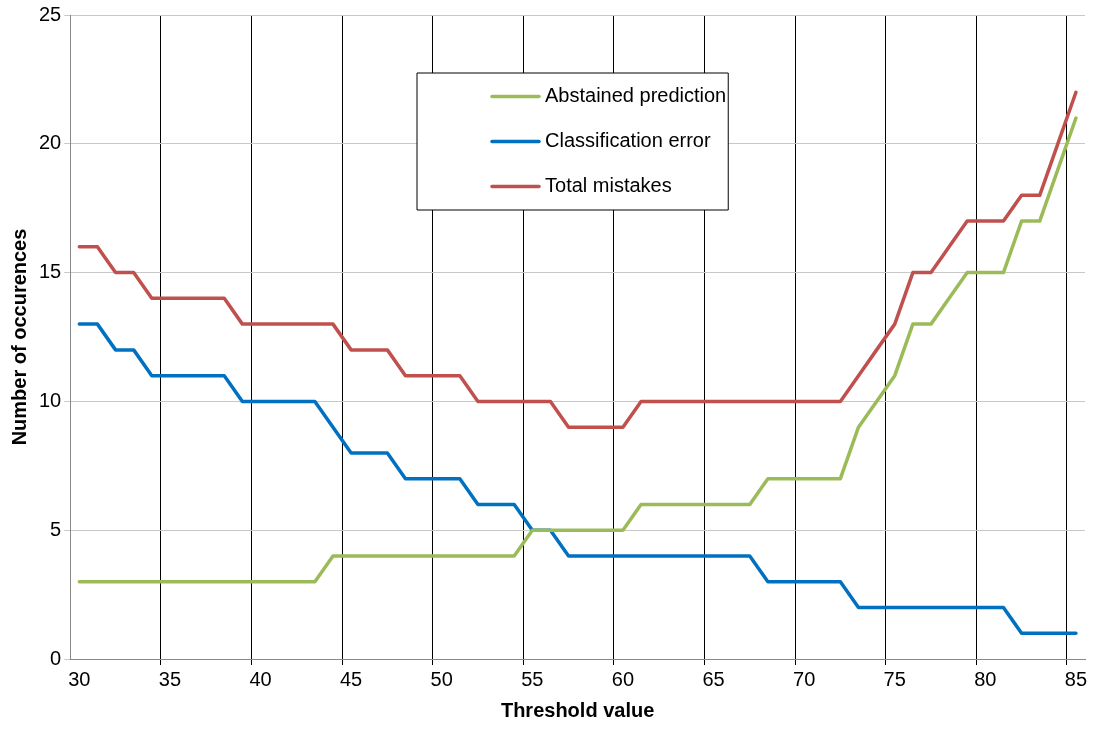 The width and height of the screenshot is (1097, 731). I want to click on legend-label: Classification error, so click(628, 140).